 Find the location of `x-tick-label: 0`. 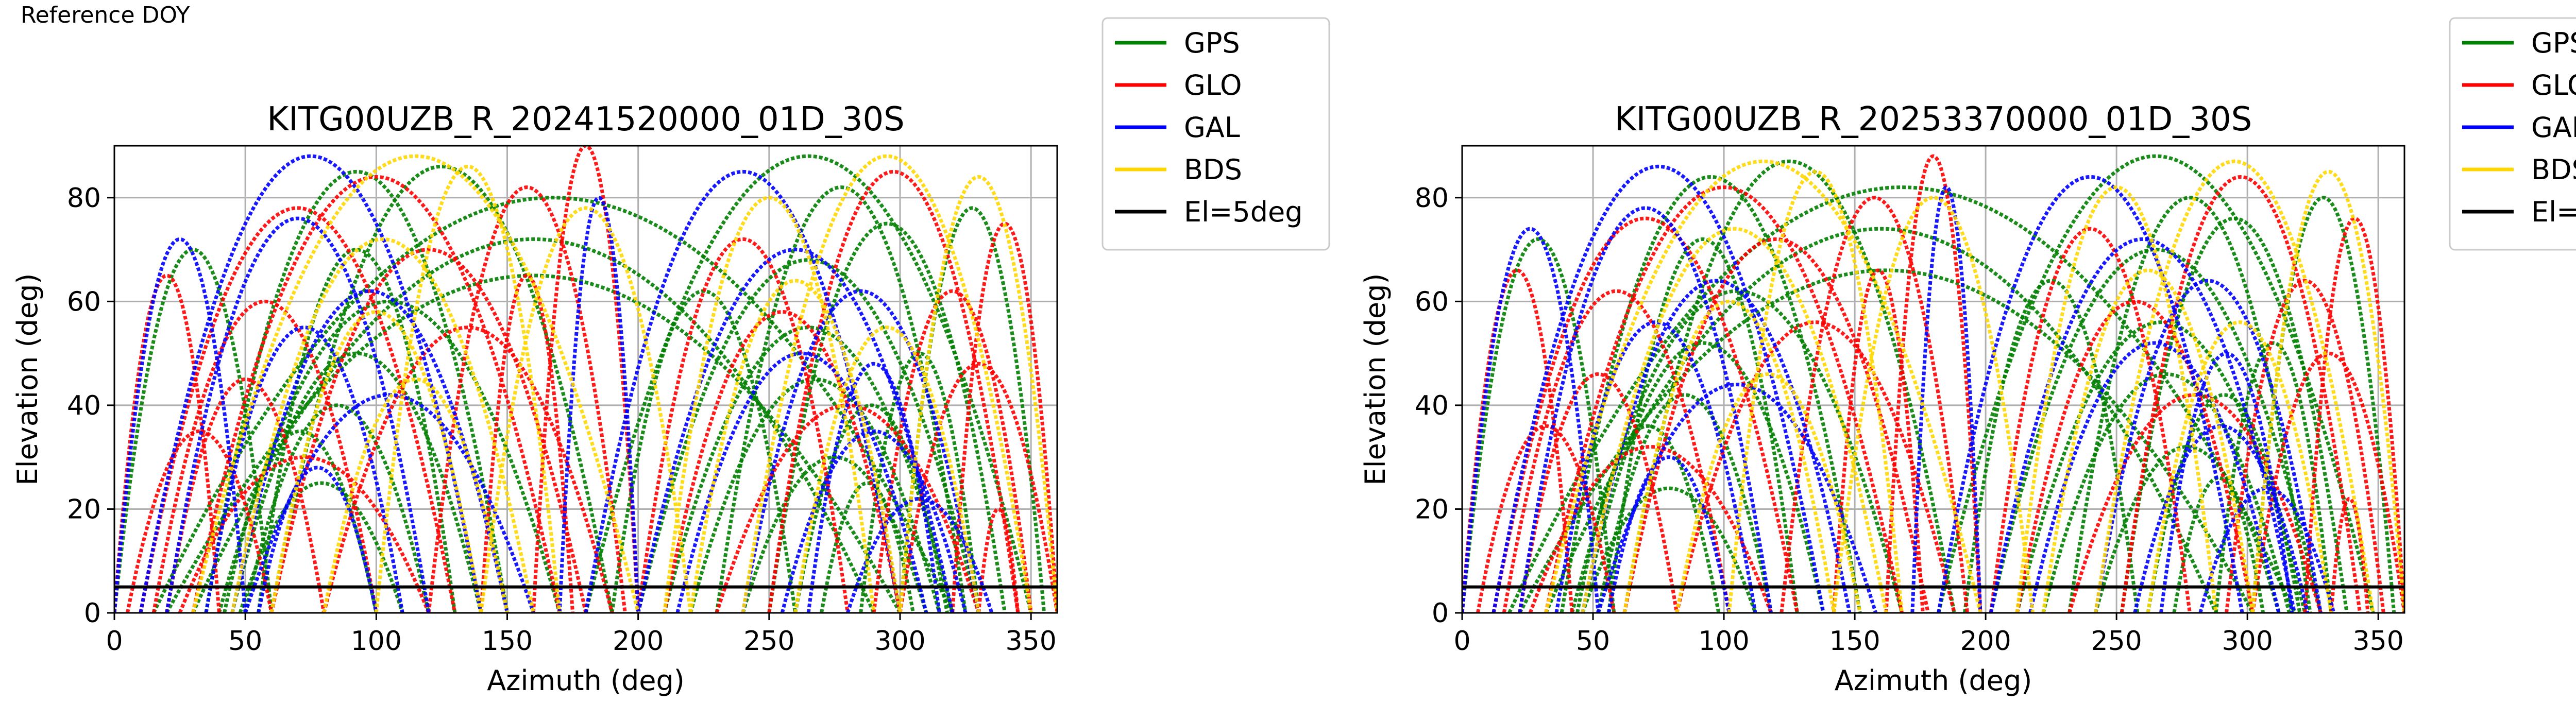

x-tick-label: 0 is located at coordinates (1461, 641).